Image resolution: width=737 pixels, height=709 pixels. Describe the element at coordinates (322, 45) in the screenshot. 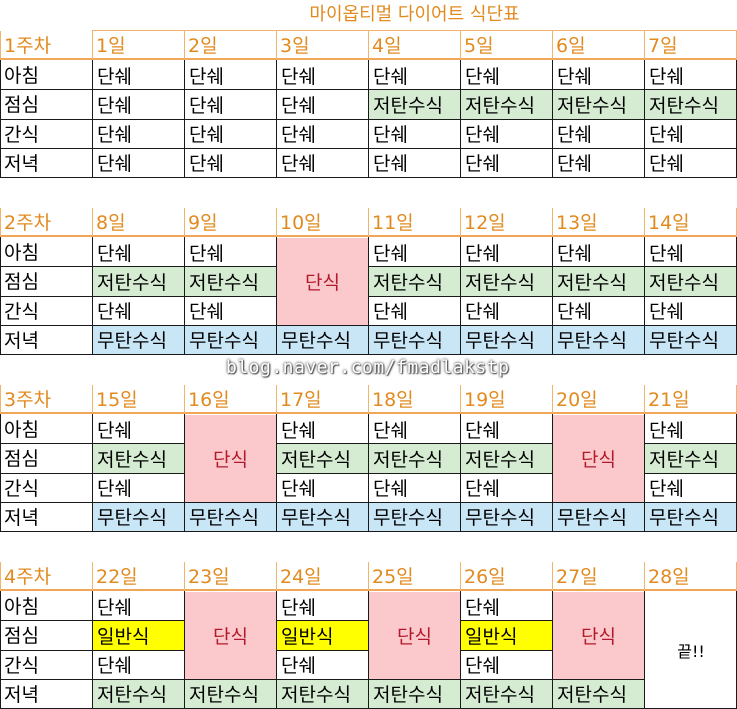

I see `day-header: 3일` at that location.